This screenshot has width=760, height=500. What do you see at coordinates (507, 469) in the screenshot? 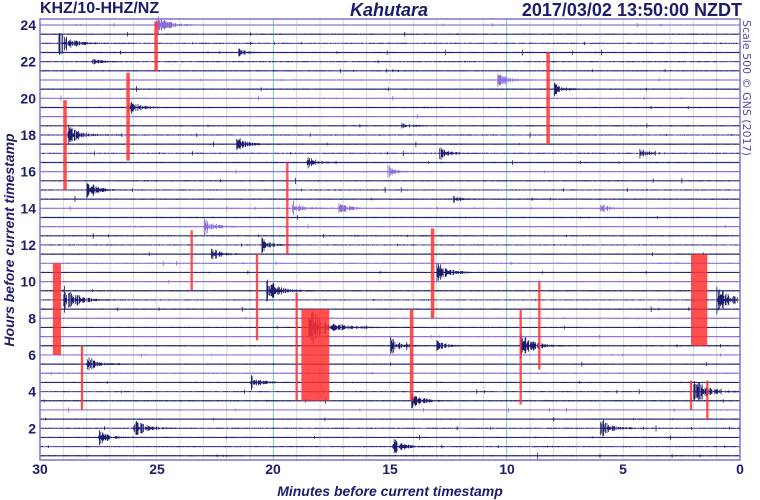
I see `x-tick: 10` at bounding box center [507, 469].